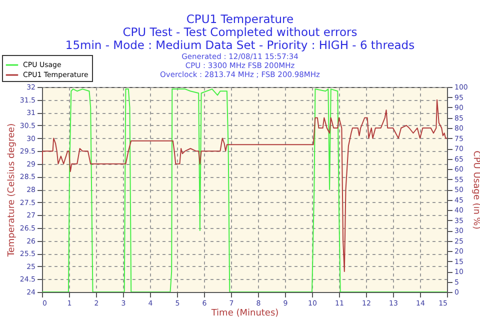 The width and height of the screenshot is (480, 320). I want to click on chart-title: CPU1 Temperature, so click(240, 19).